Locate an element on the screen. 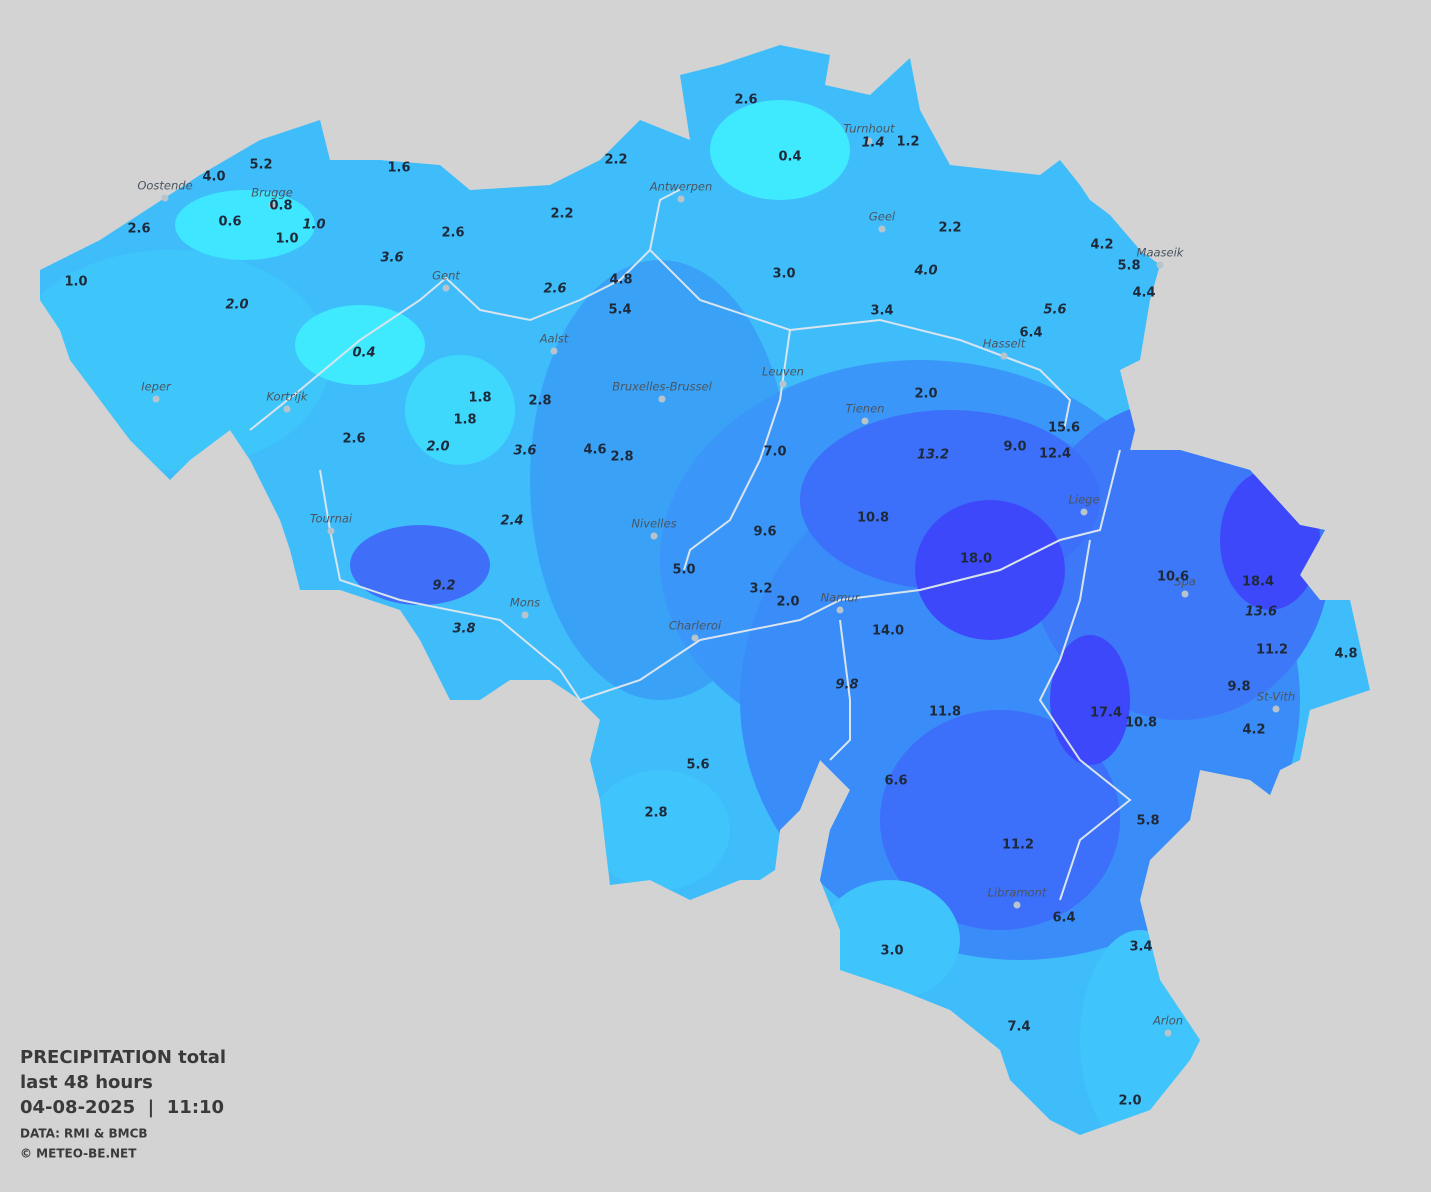 This screenshot has width=1431, height=1192. city-label: Bruxelles-Brussel is located at coordinates (662, 387).